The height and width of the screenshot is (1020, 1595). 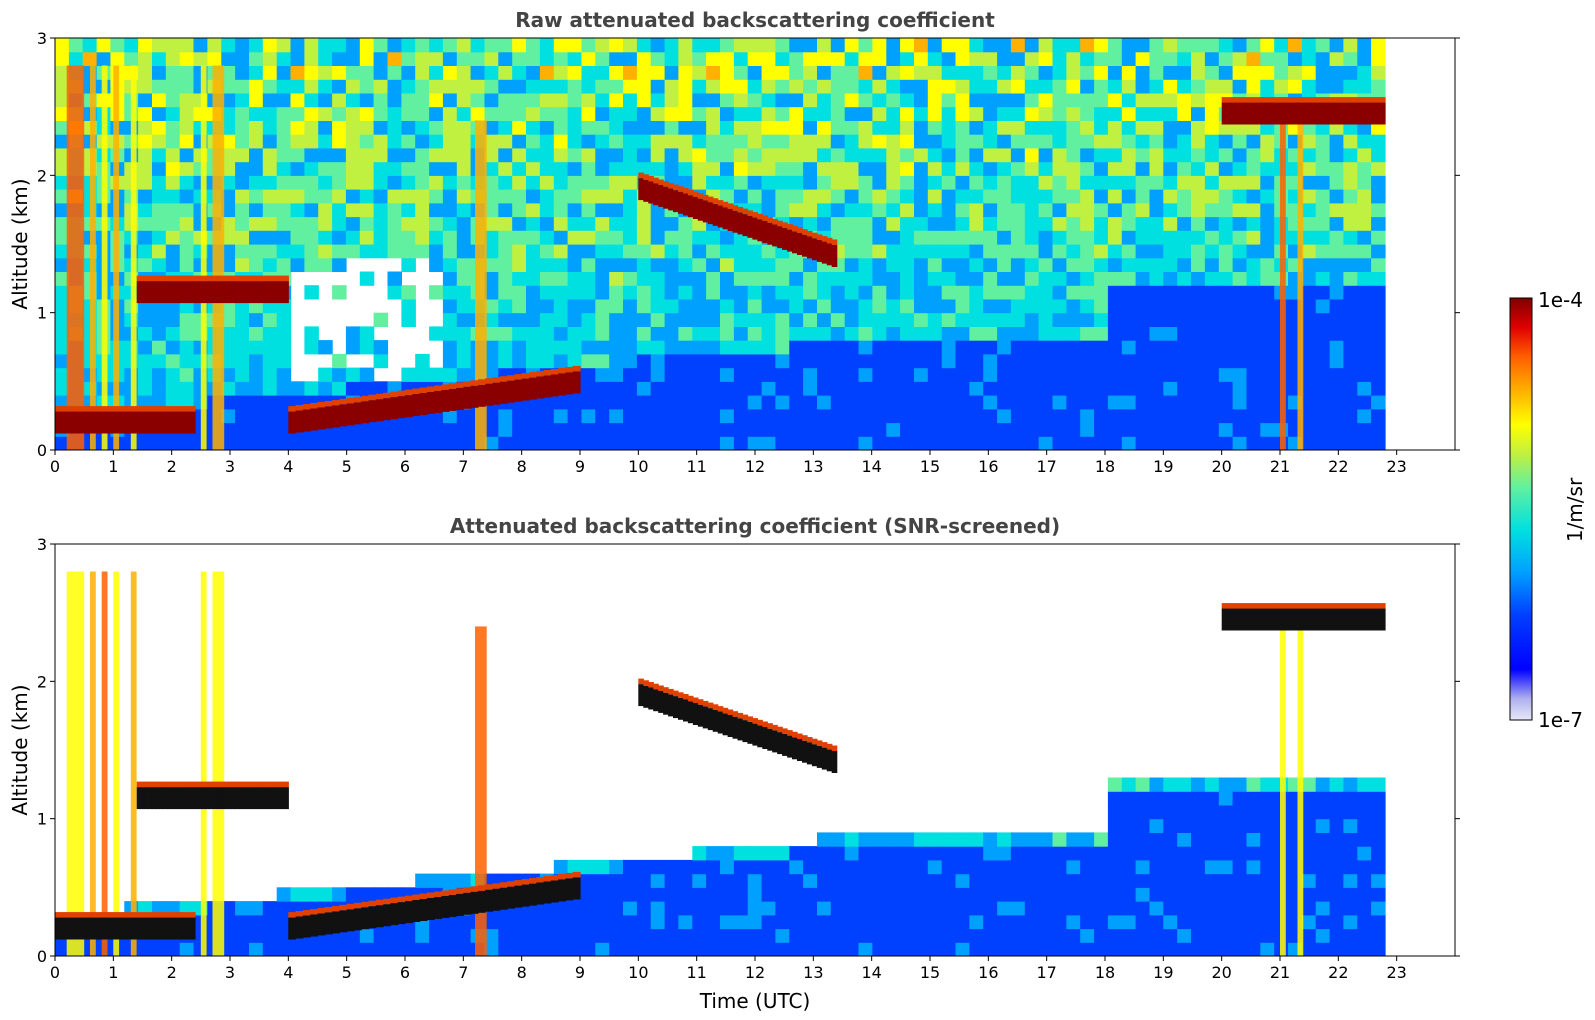 I want to click on precip-column, so click(x=104, y=257).